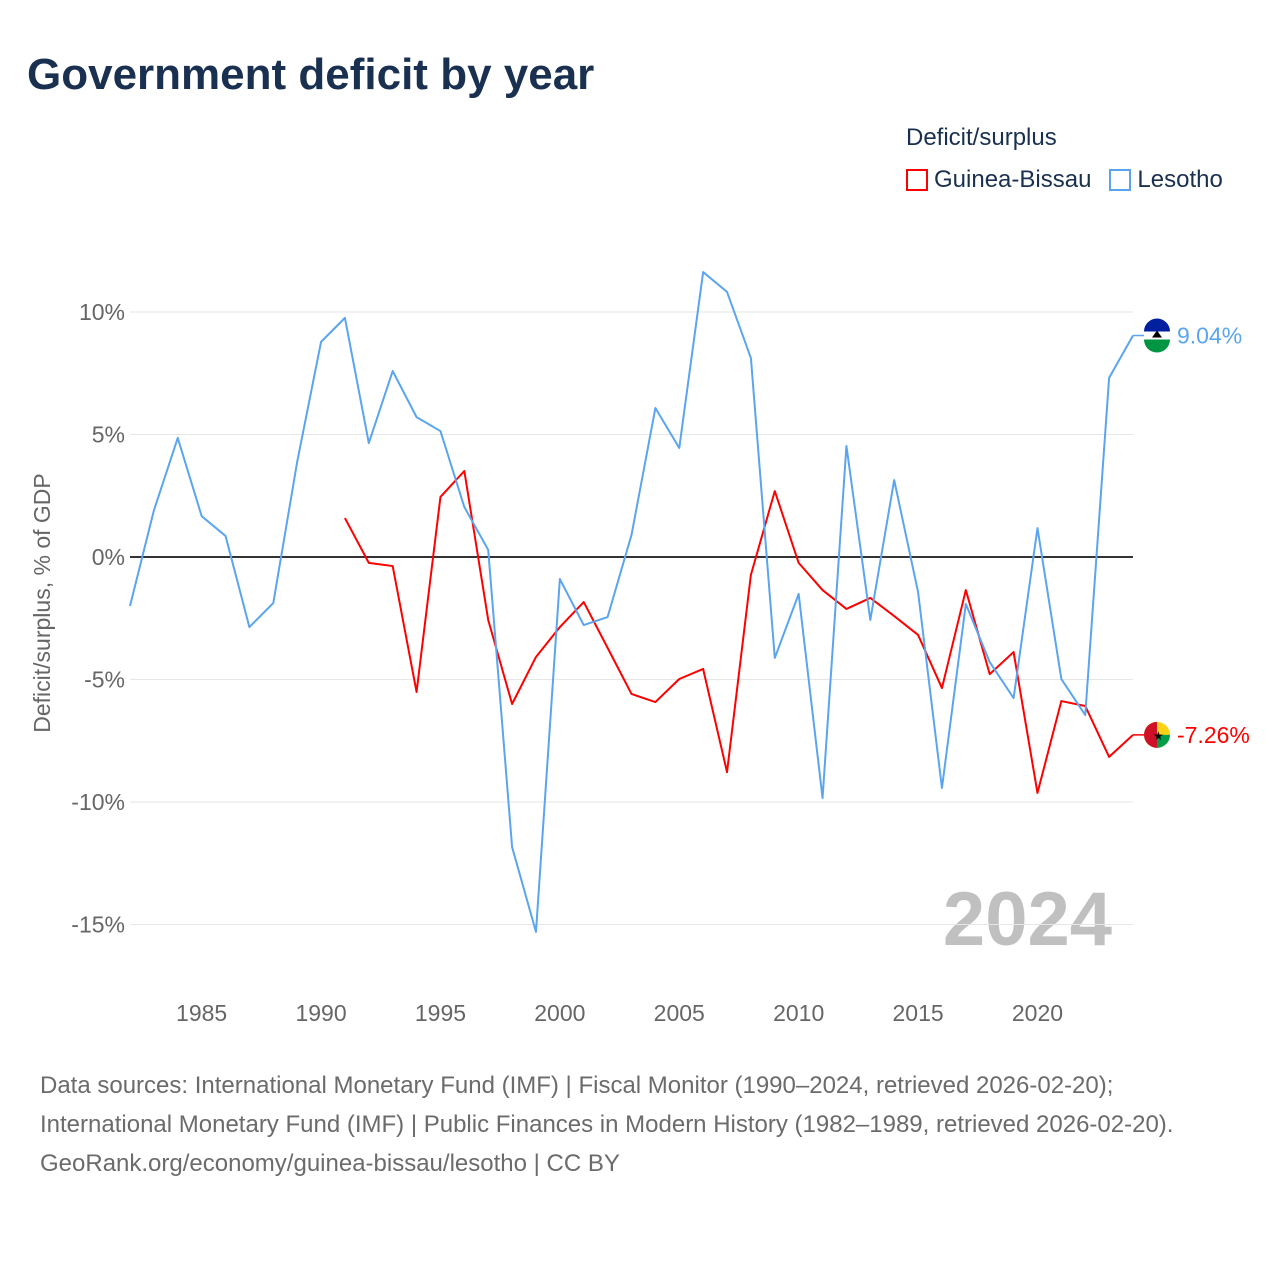 The height and width of the screenshot is (1280, 1280). Describe the element at coordinates (440, 1013) in the screenshot. I see `x-tick-label: 1995` at that location.